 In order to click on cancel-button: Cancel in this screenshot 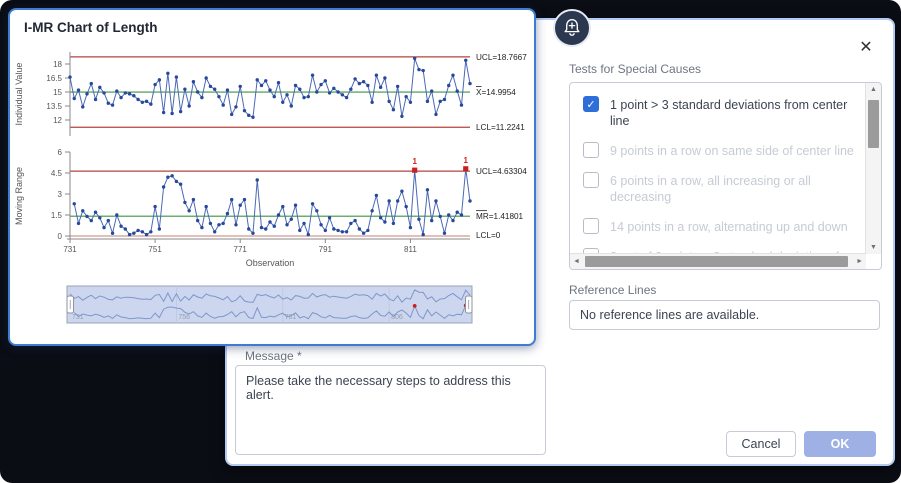, I will do `click(761, 444)`.